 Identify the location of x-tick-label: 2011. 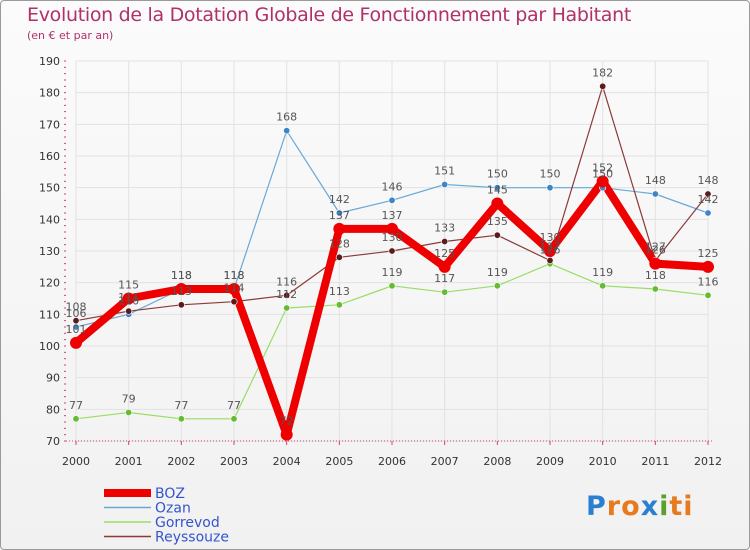
(655, 461).